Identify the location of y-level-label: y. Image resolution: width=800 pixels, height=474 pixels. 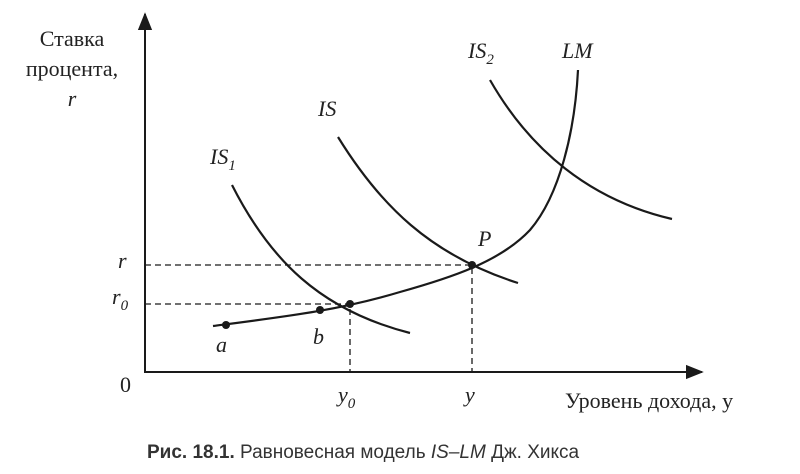
(469, 394).